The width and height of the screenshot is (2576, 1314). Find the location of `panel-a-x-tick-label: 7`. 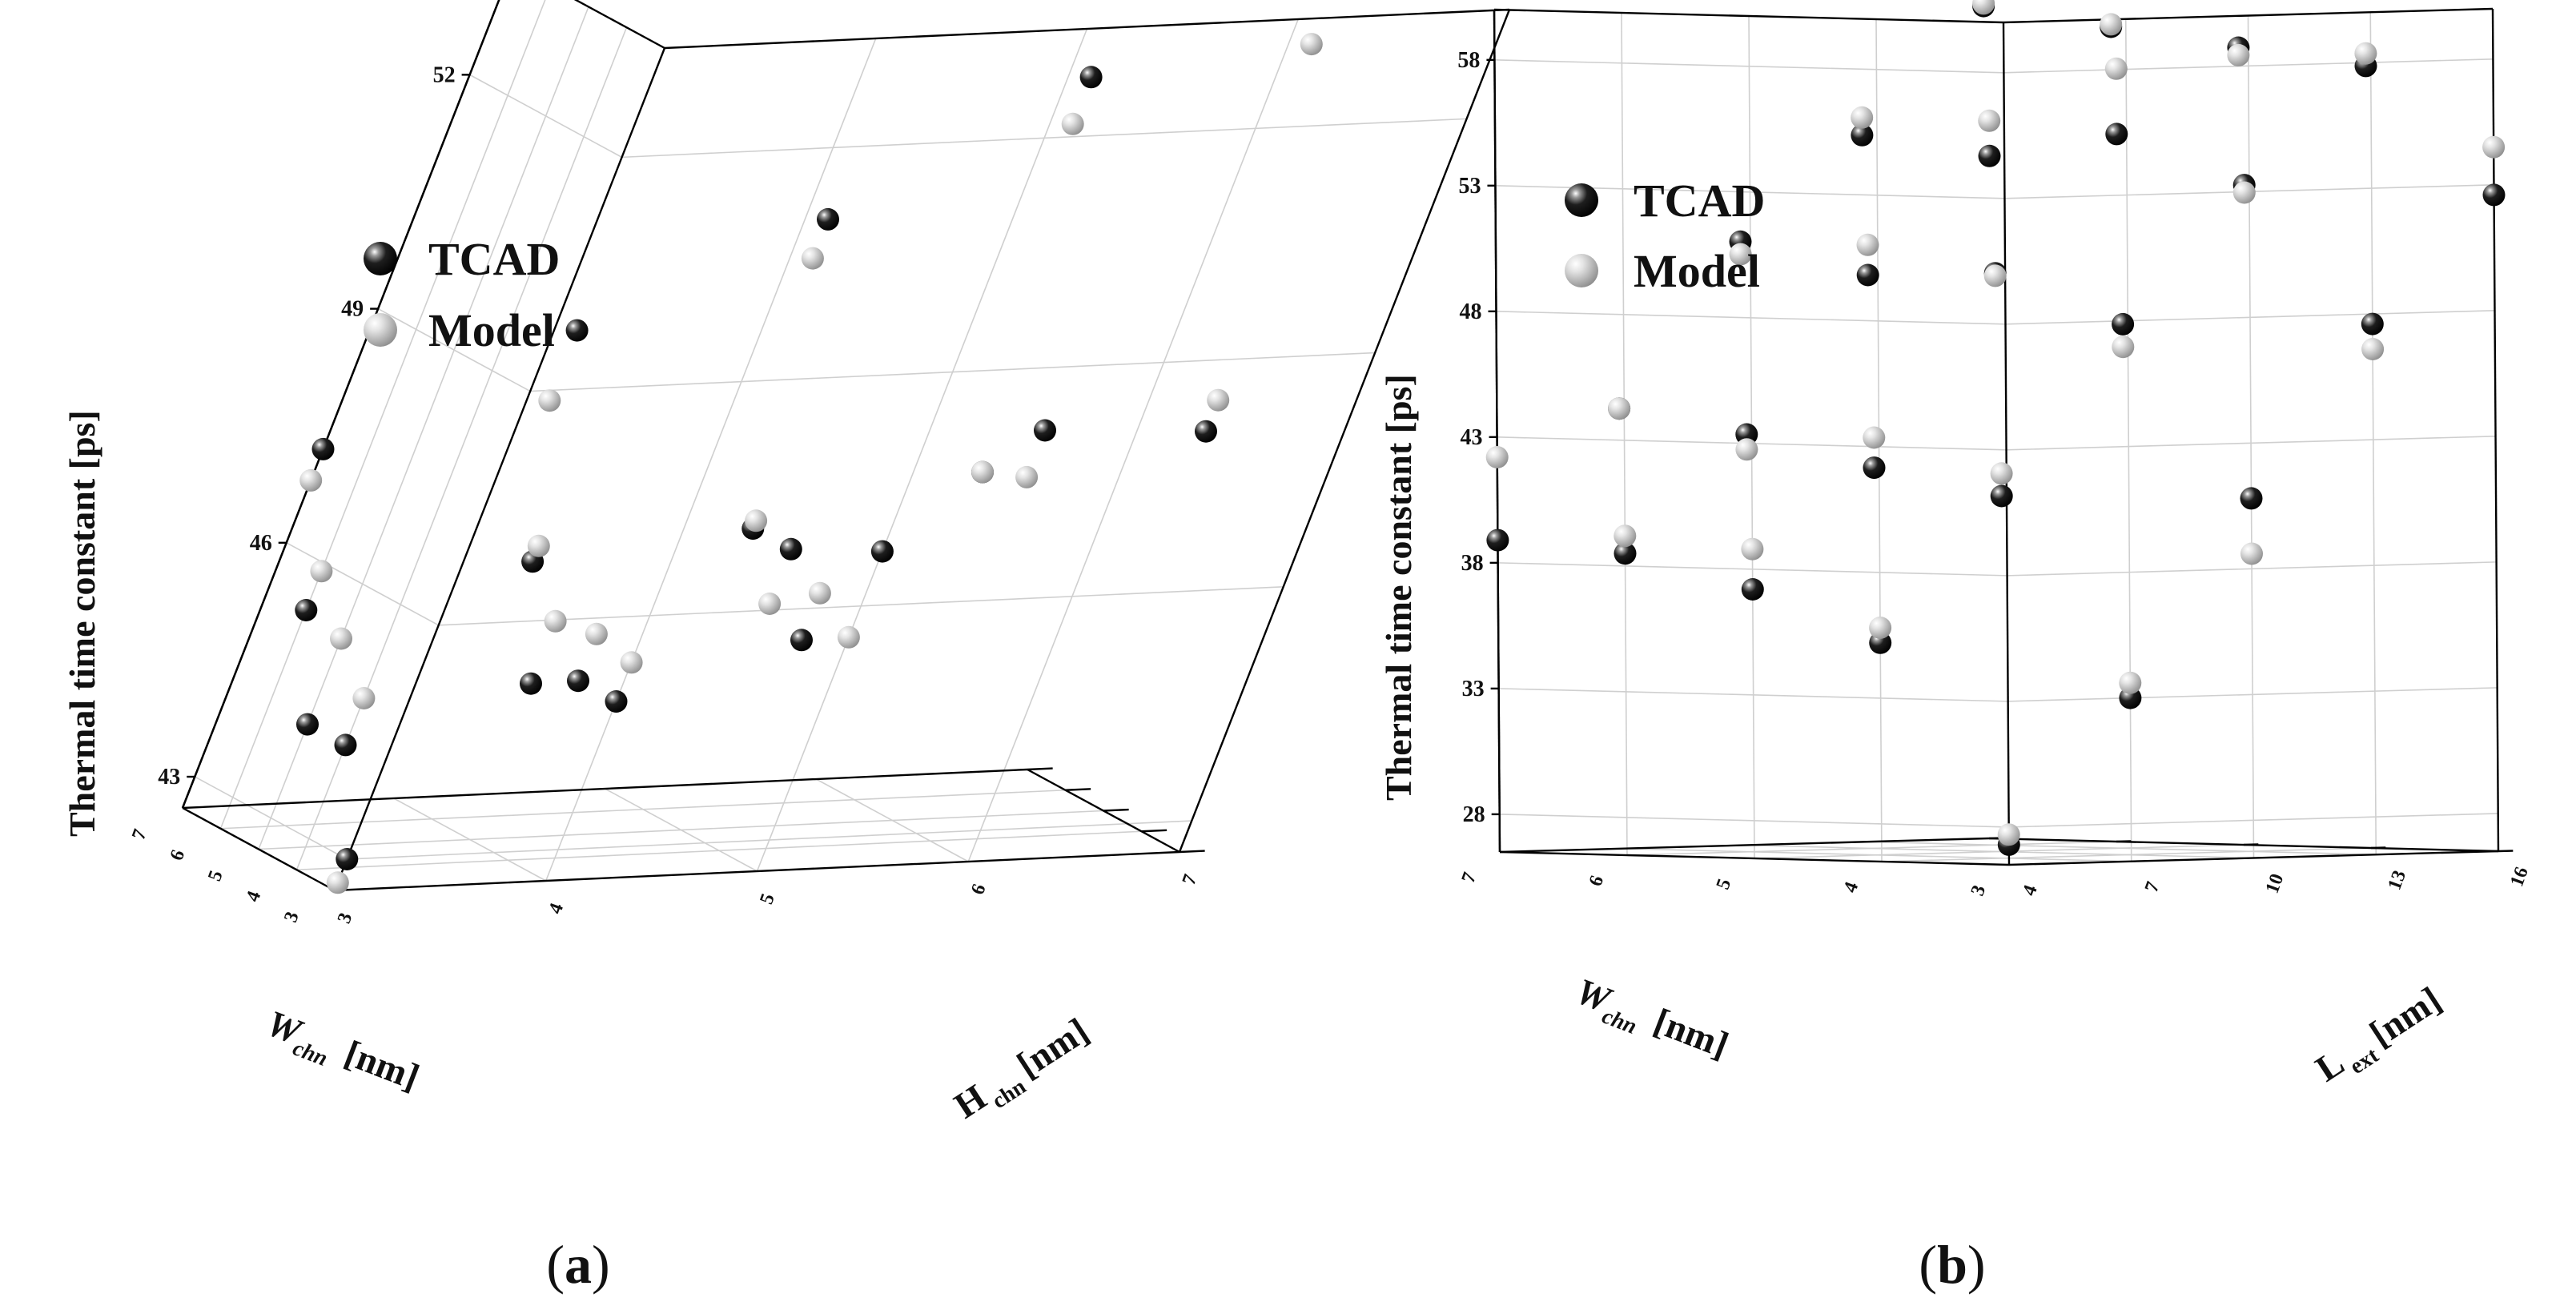

panel-a-x-tick-label: 7 is located at coordinates (139, 834).